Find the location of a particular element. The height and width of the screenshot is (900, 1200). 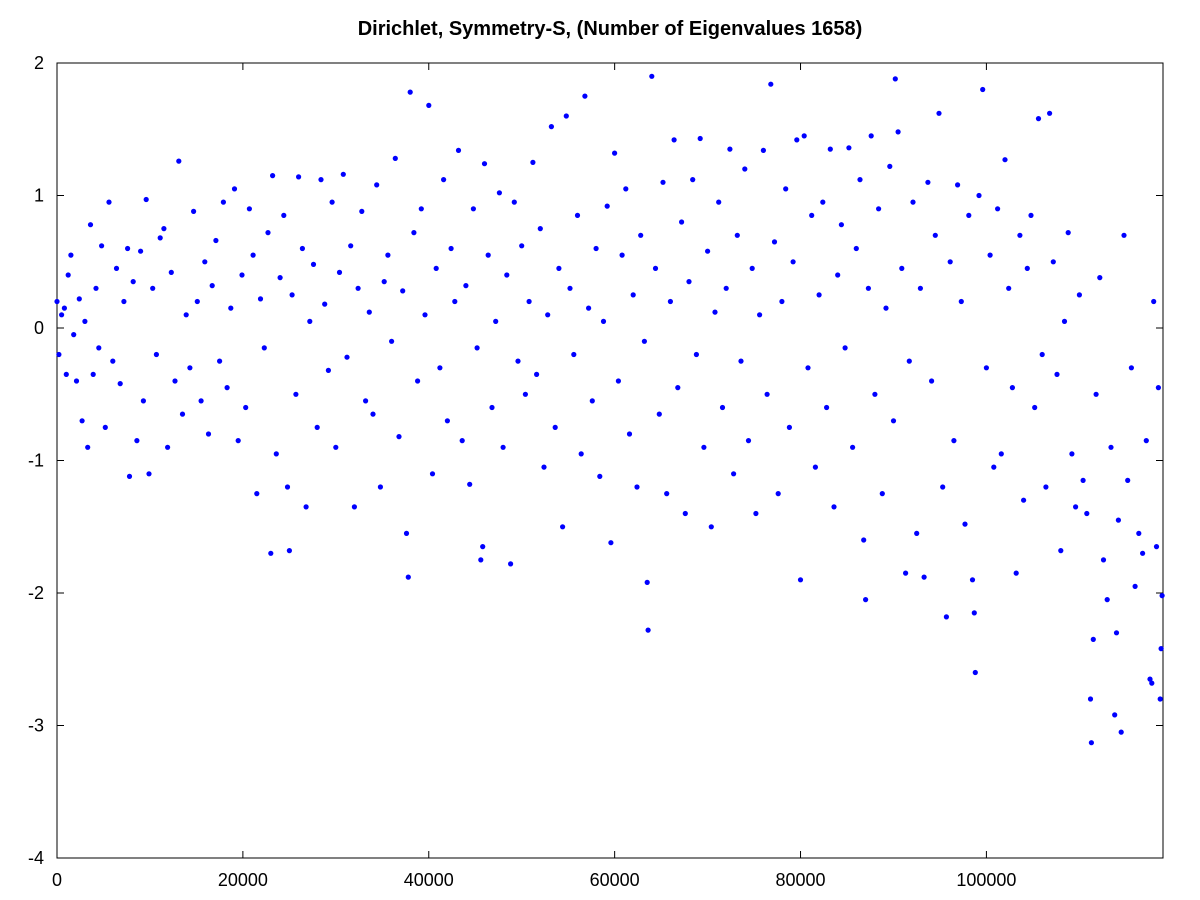

y-tick-label: 0 is located at coordinates (39, 328).